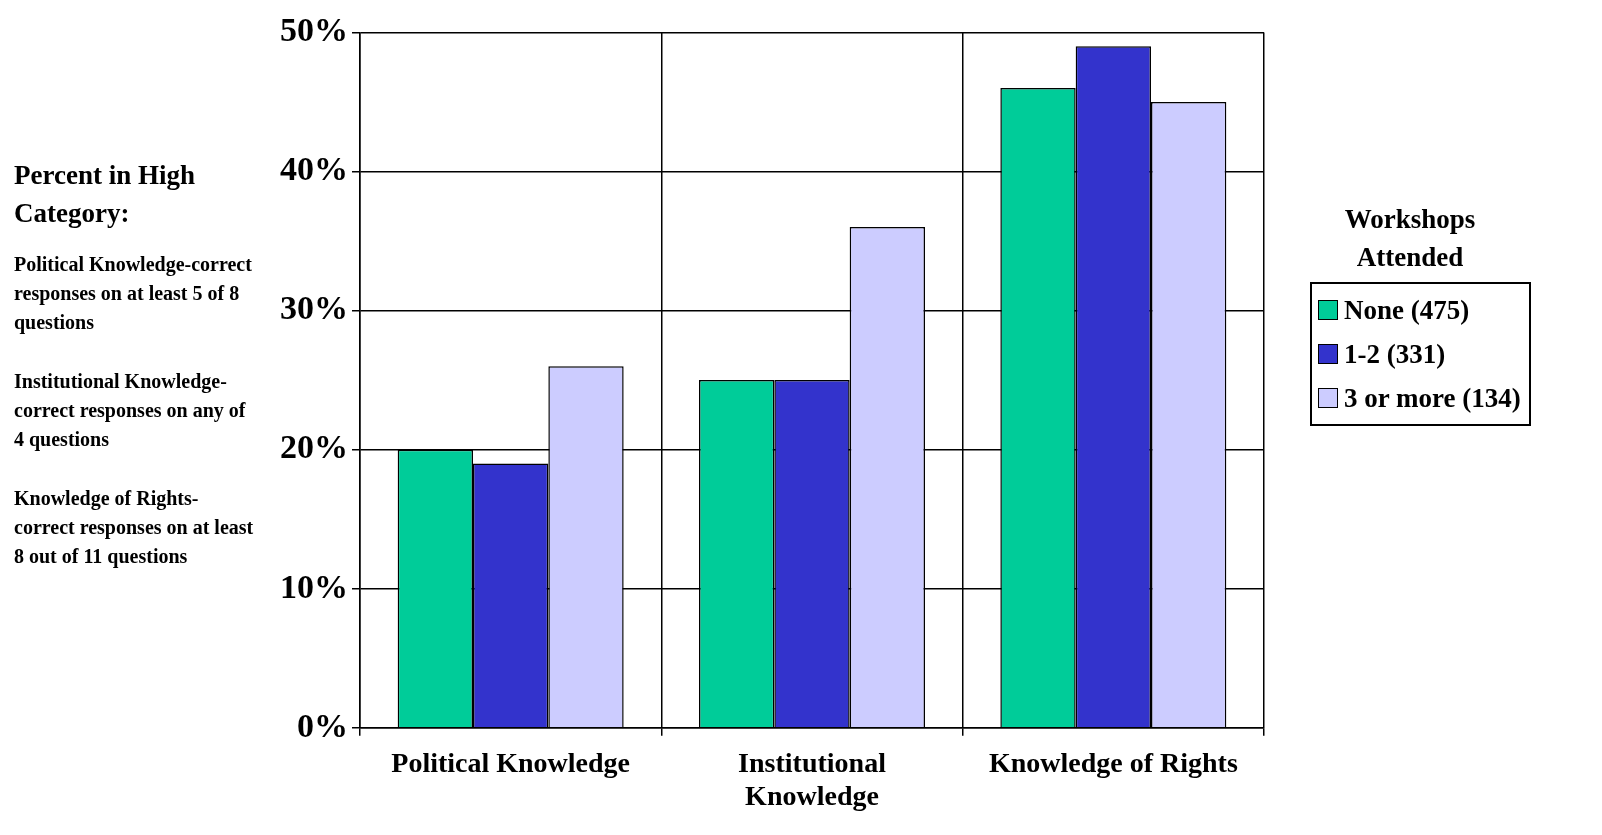 The image size is (1602, 835). I want to click on x-tick-label: Political Knowledge, so click(511, 762).